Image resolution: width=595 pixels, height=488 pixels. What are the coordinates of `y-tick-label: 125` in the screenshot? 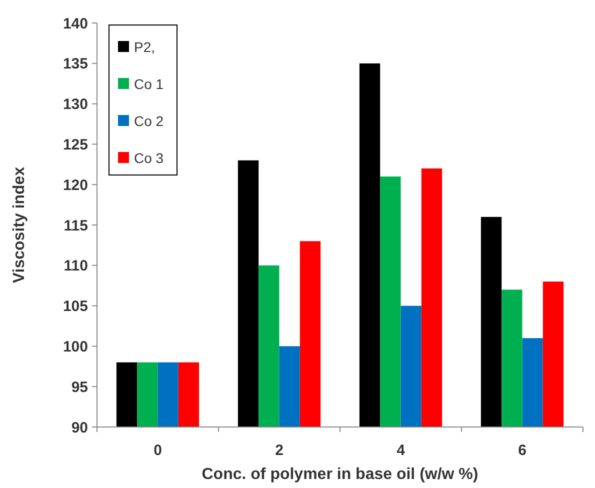 It's located at (75, 145).